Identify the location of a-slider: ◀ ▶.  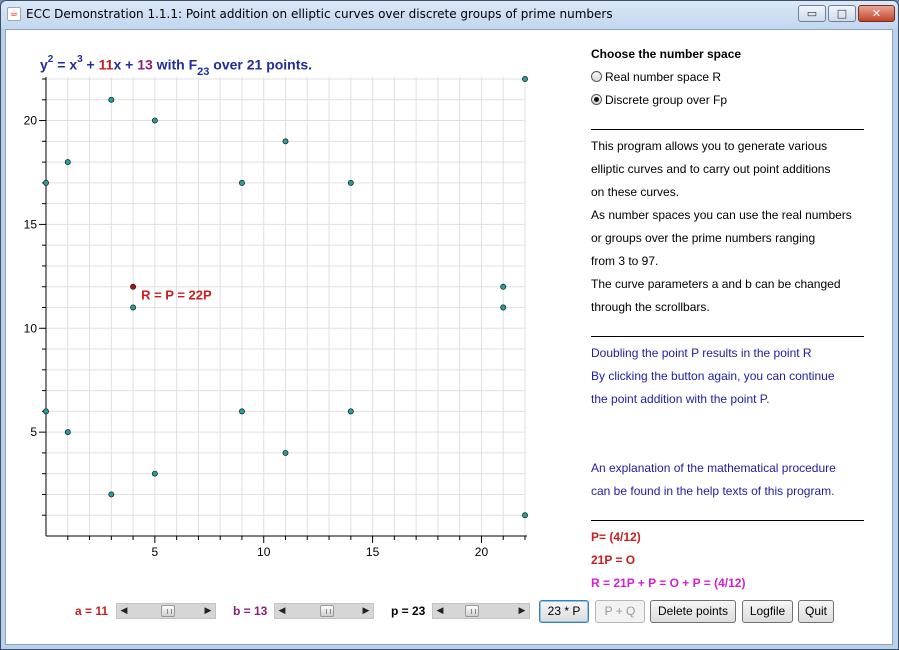
(166, 611).